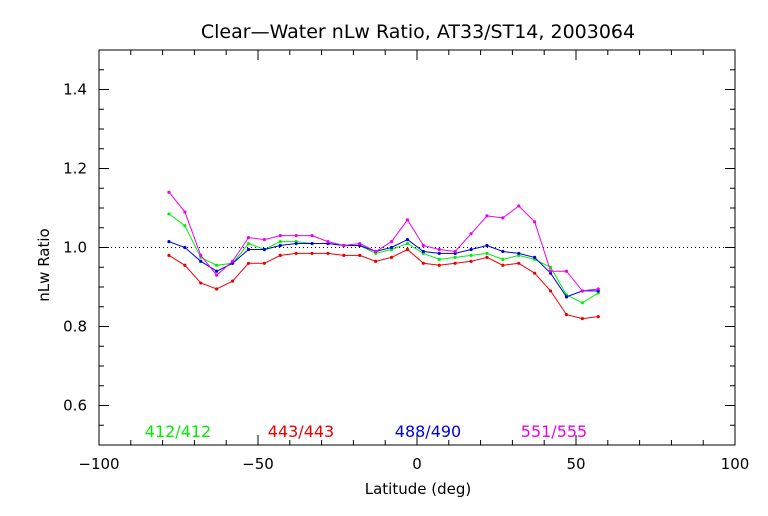 This screenshot has height=516, width=768. What do you see at coordinates (44, 264) in the screenshot?
I see `y-axis-label: nLw Ratio` at bounding box center [44, 264].